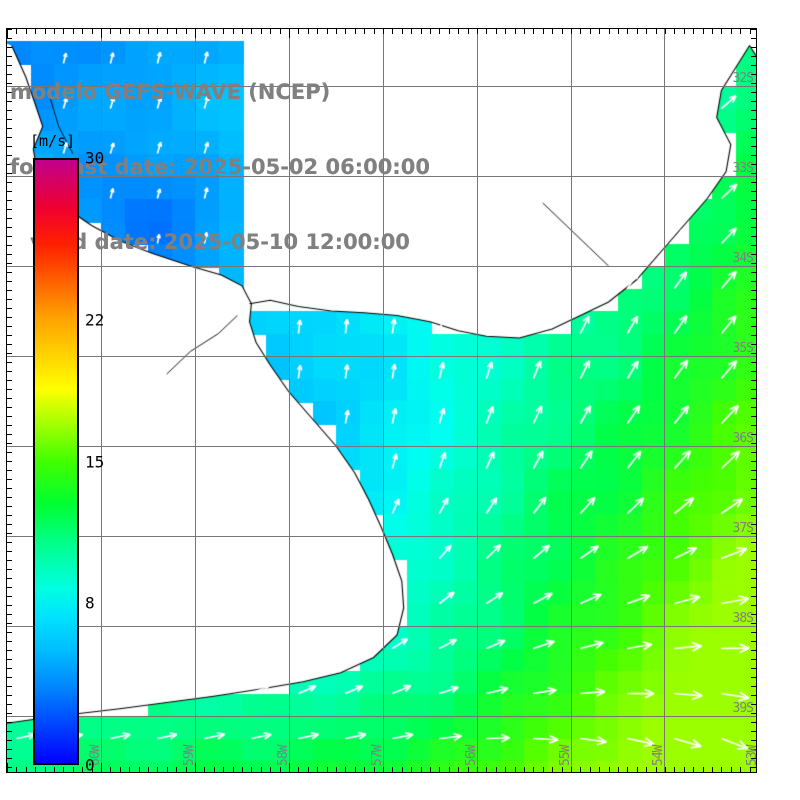 The height and width of the screenshot is (800, 800). What do you see at coordinates (95, 320) in the screenshot?
I see `colorbar-tick-22: 22` at bounding box center [95, 320].